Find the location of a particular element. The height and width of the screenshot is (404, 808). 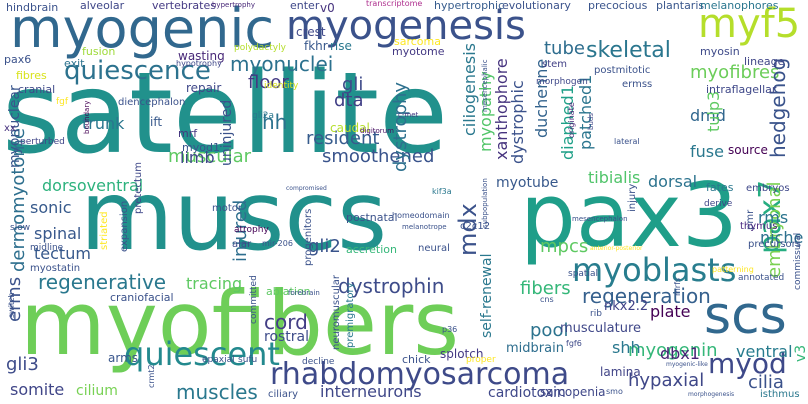

word-morphogen: morphogen is located at coordinates (562, 82).